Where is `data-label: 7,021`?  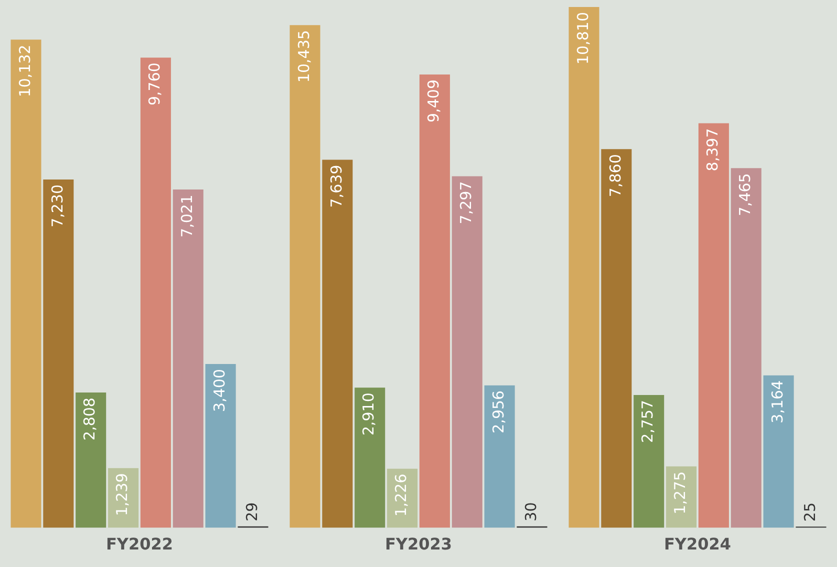
data-label: 7,021 is located at coordinates (187, 216).